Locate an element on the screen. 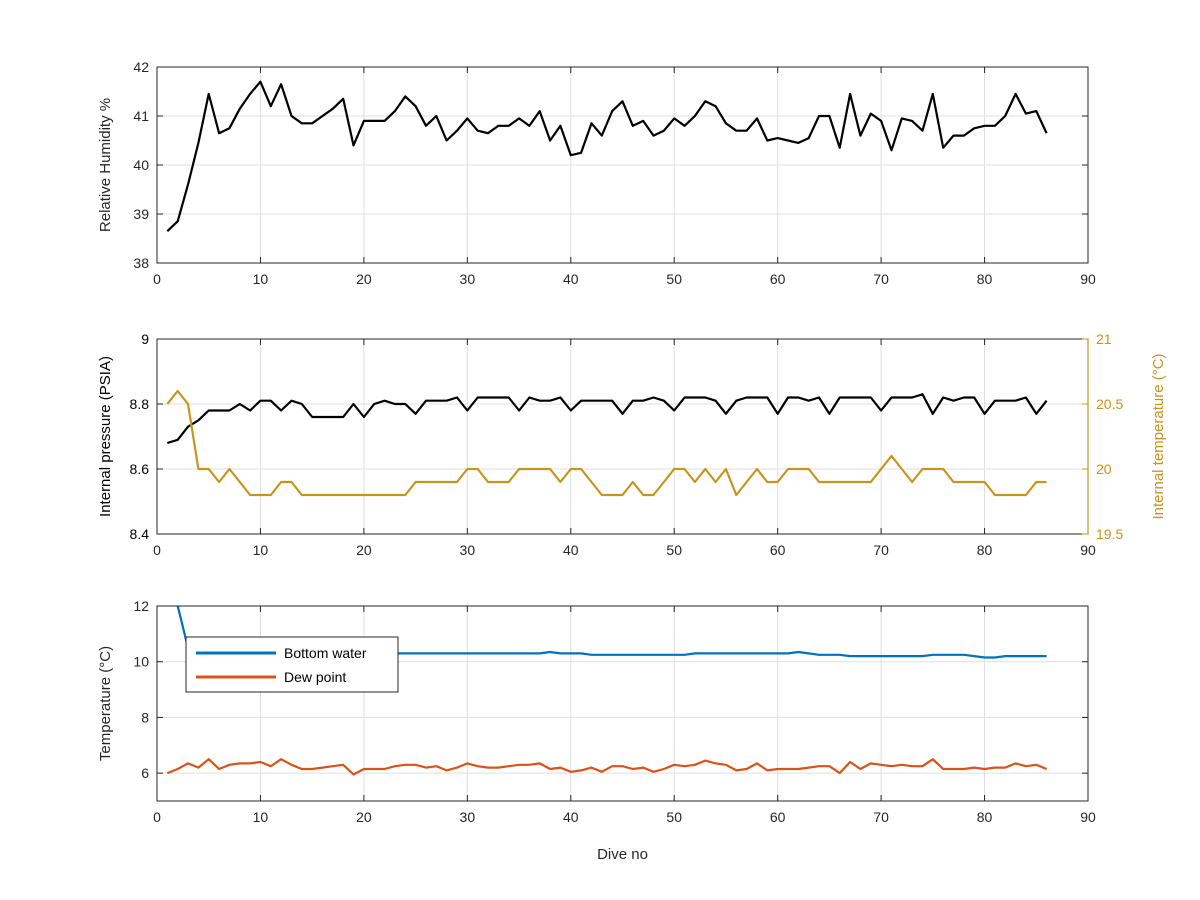  legend-label-bottom-water: Bottom water is located at coordinates (325, 653).